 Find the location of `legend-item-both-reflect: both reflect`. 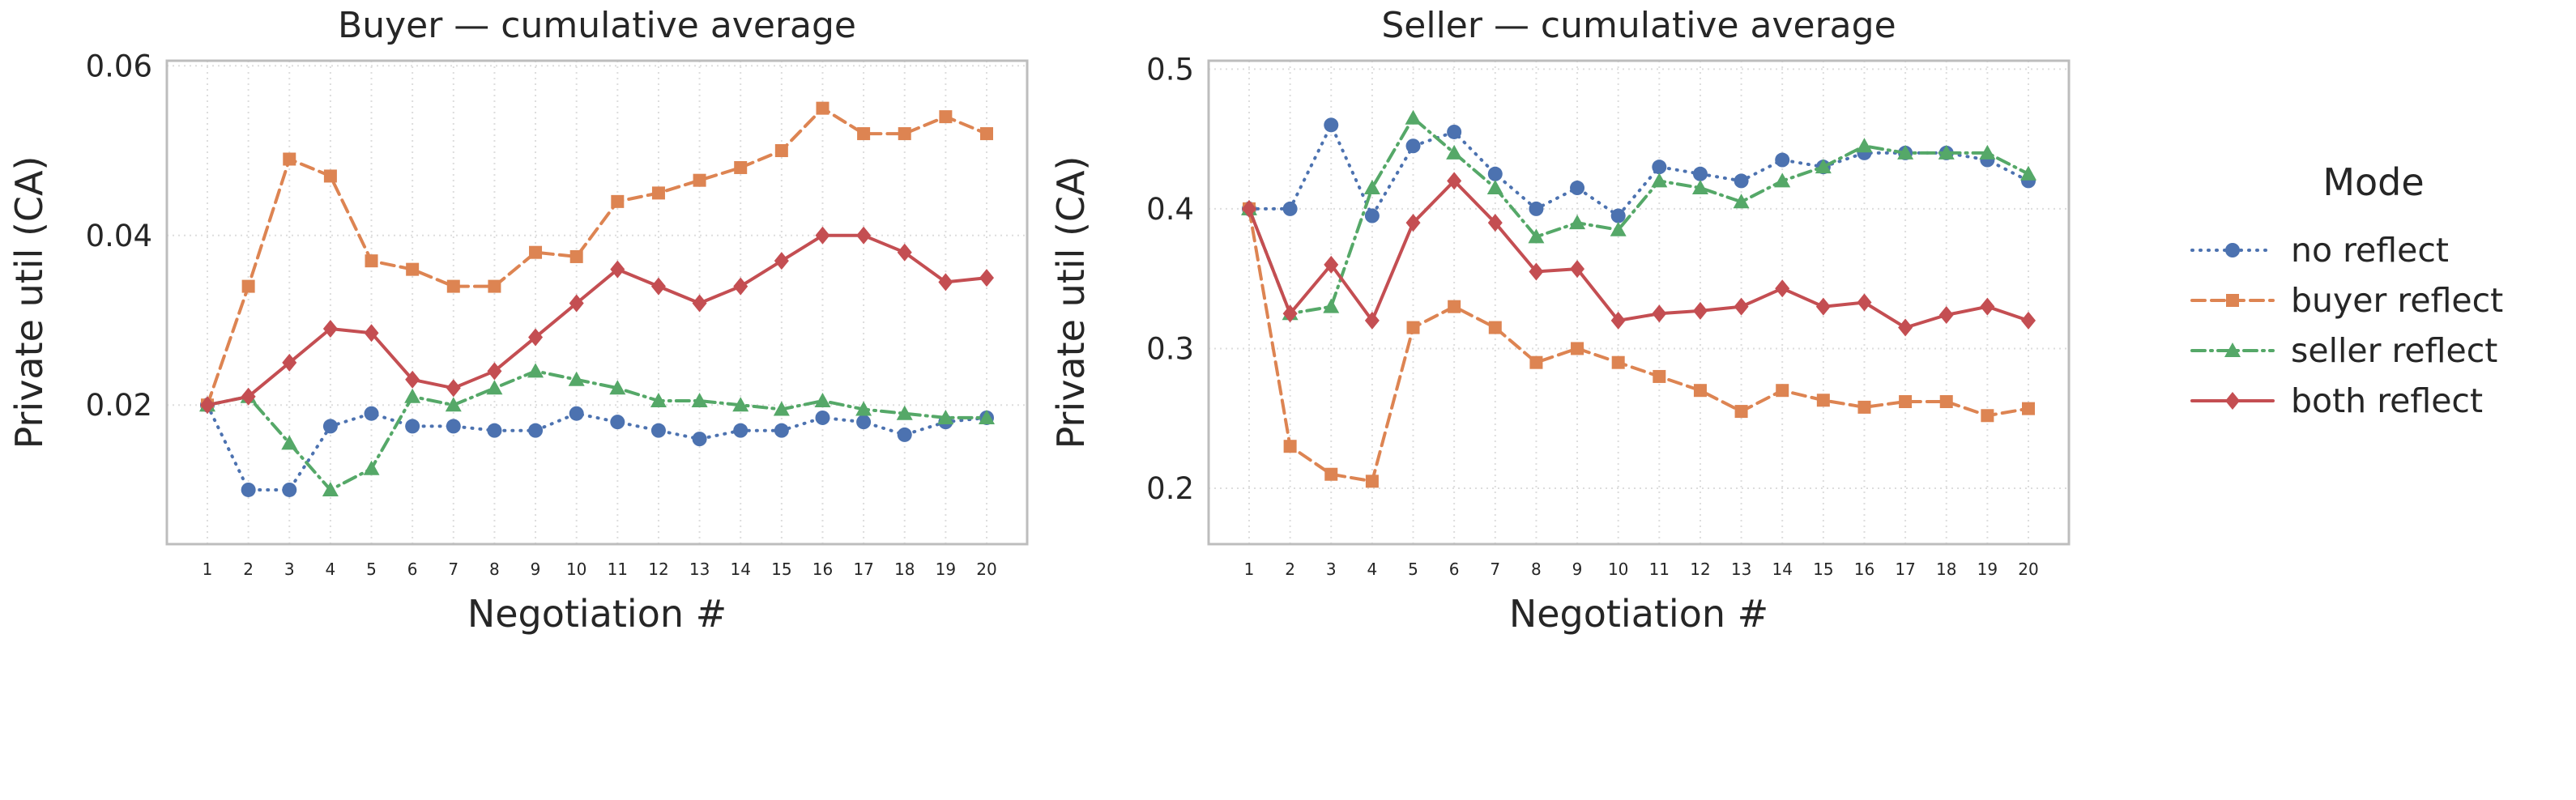

legend-item-both-reflect: both reflect is located at coordinates (2373, 401).